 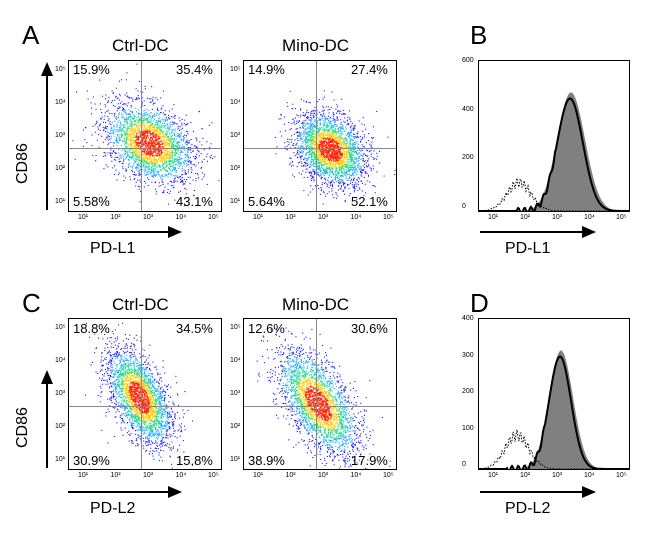 I want to click on dotplot-a-mino-ytick: 10⁵, so click(x=235, y=69).